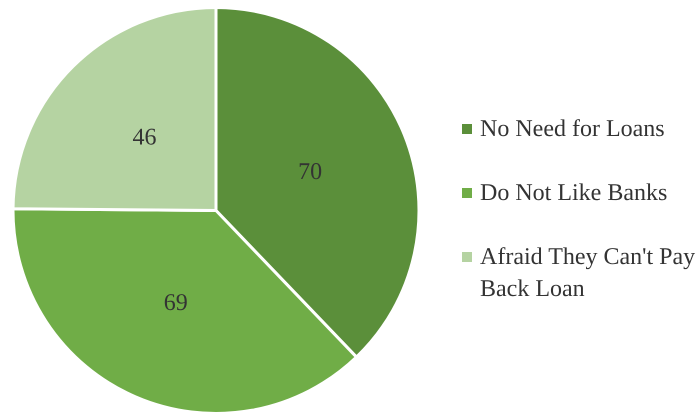 This screenshot has height=417, width=698. What do you see at coordinates (144, 137) in the screenshot?
I see `data-label: 46` at bounding box center [144, 137].